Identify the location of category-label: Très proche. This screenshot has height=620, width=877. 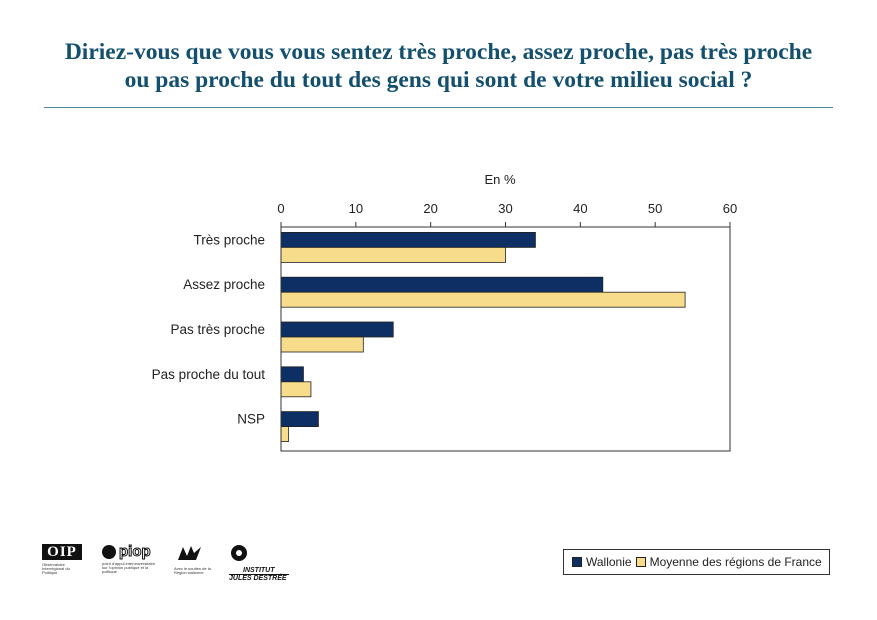
(229, 239).